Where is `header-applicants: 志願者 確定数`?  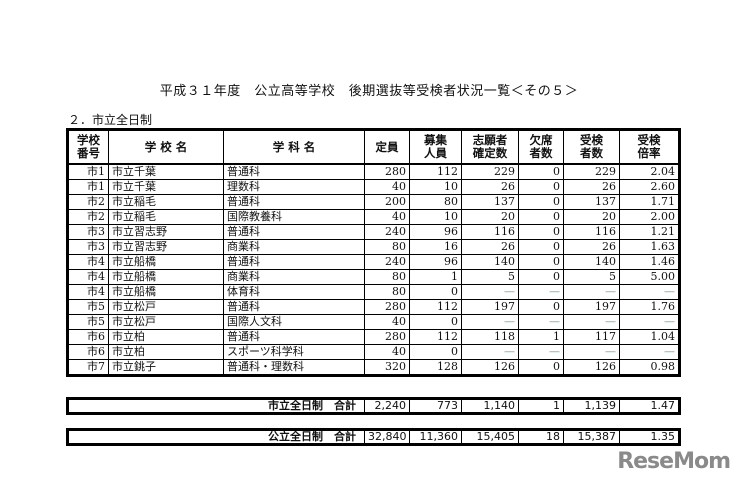
header-applicants: 志願者 確定数 is located at coordinates (490, 147).